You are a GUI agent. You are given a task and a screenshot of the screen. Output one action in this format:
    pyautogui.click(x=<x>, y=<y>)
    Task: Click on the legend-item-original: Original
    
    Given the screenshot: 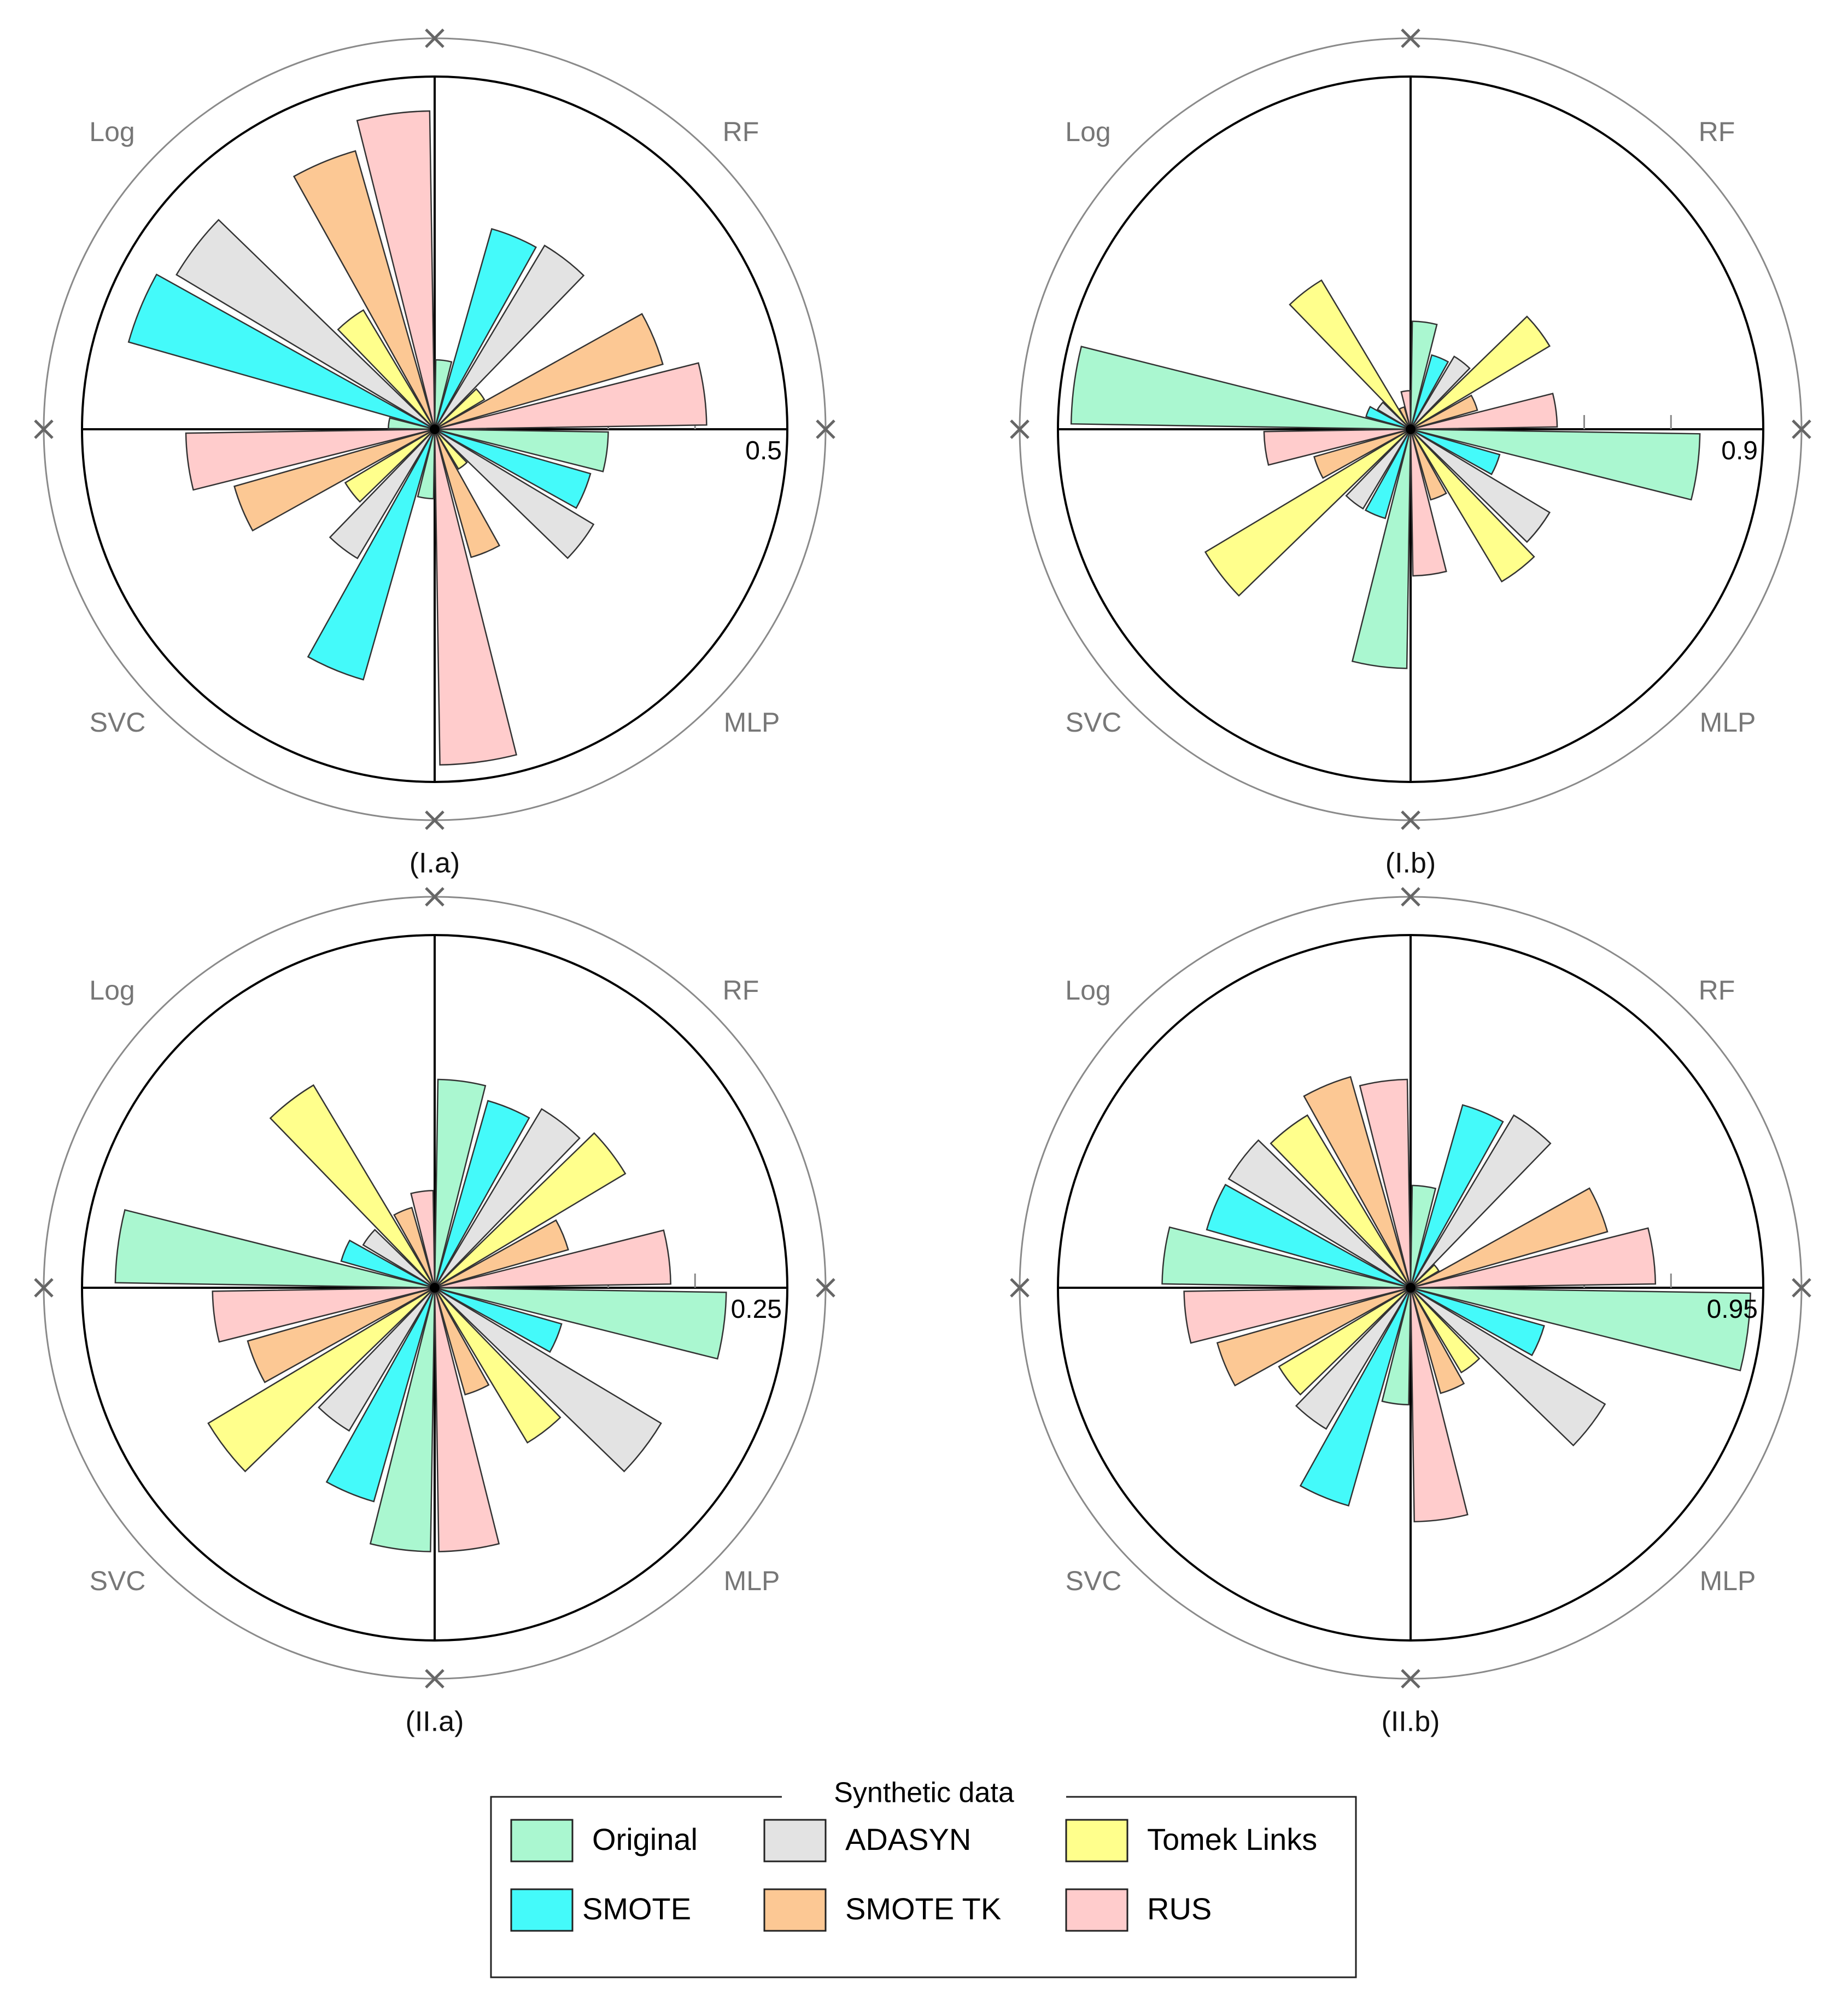 What is the action you would take?
    pyautogui.click(x=604, y=1840)
    